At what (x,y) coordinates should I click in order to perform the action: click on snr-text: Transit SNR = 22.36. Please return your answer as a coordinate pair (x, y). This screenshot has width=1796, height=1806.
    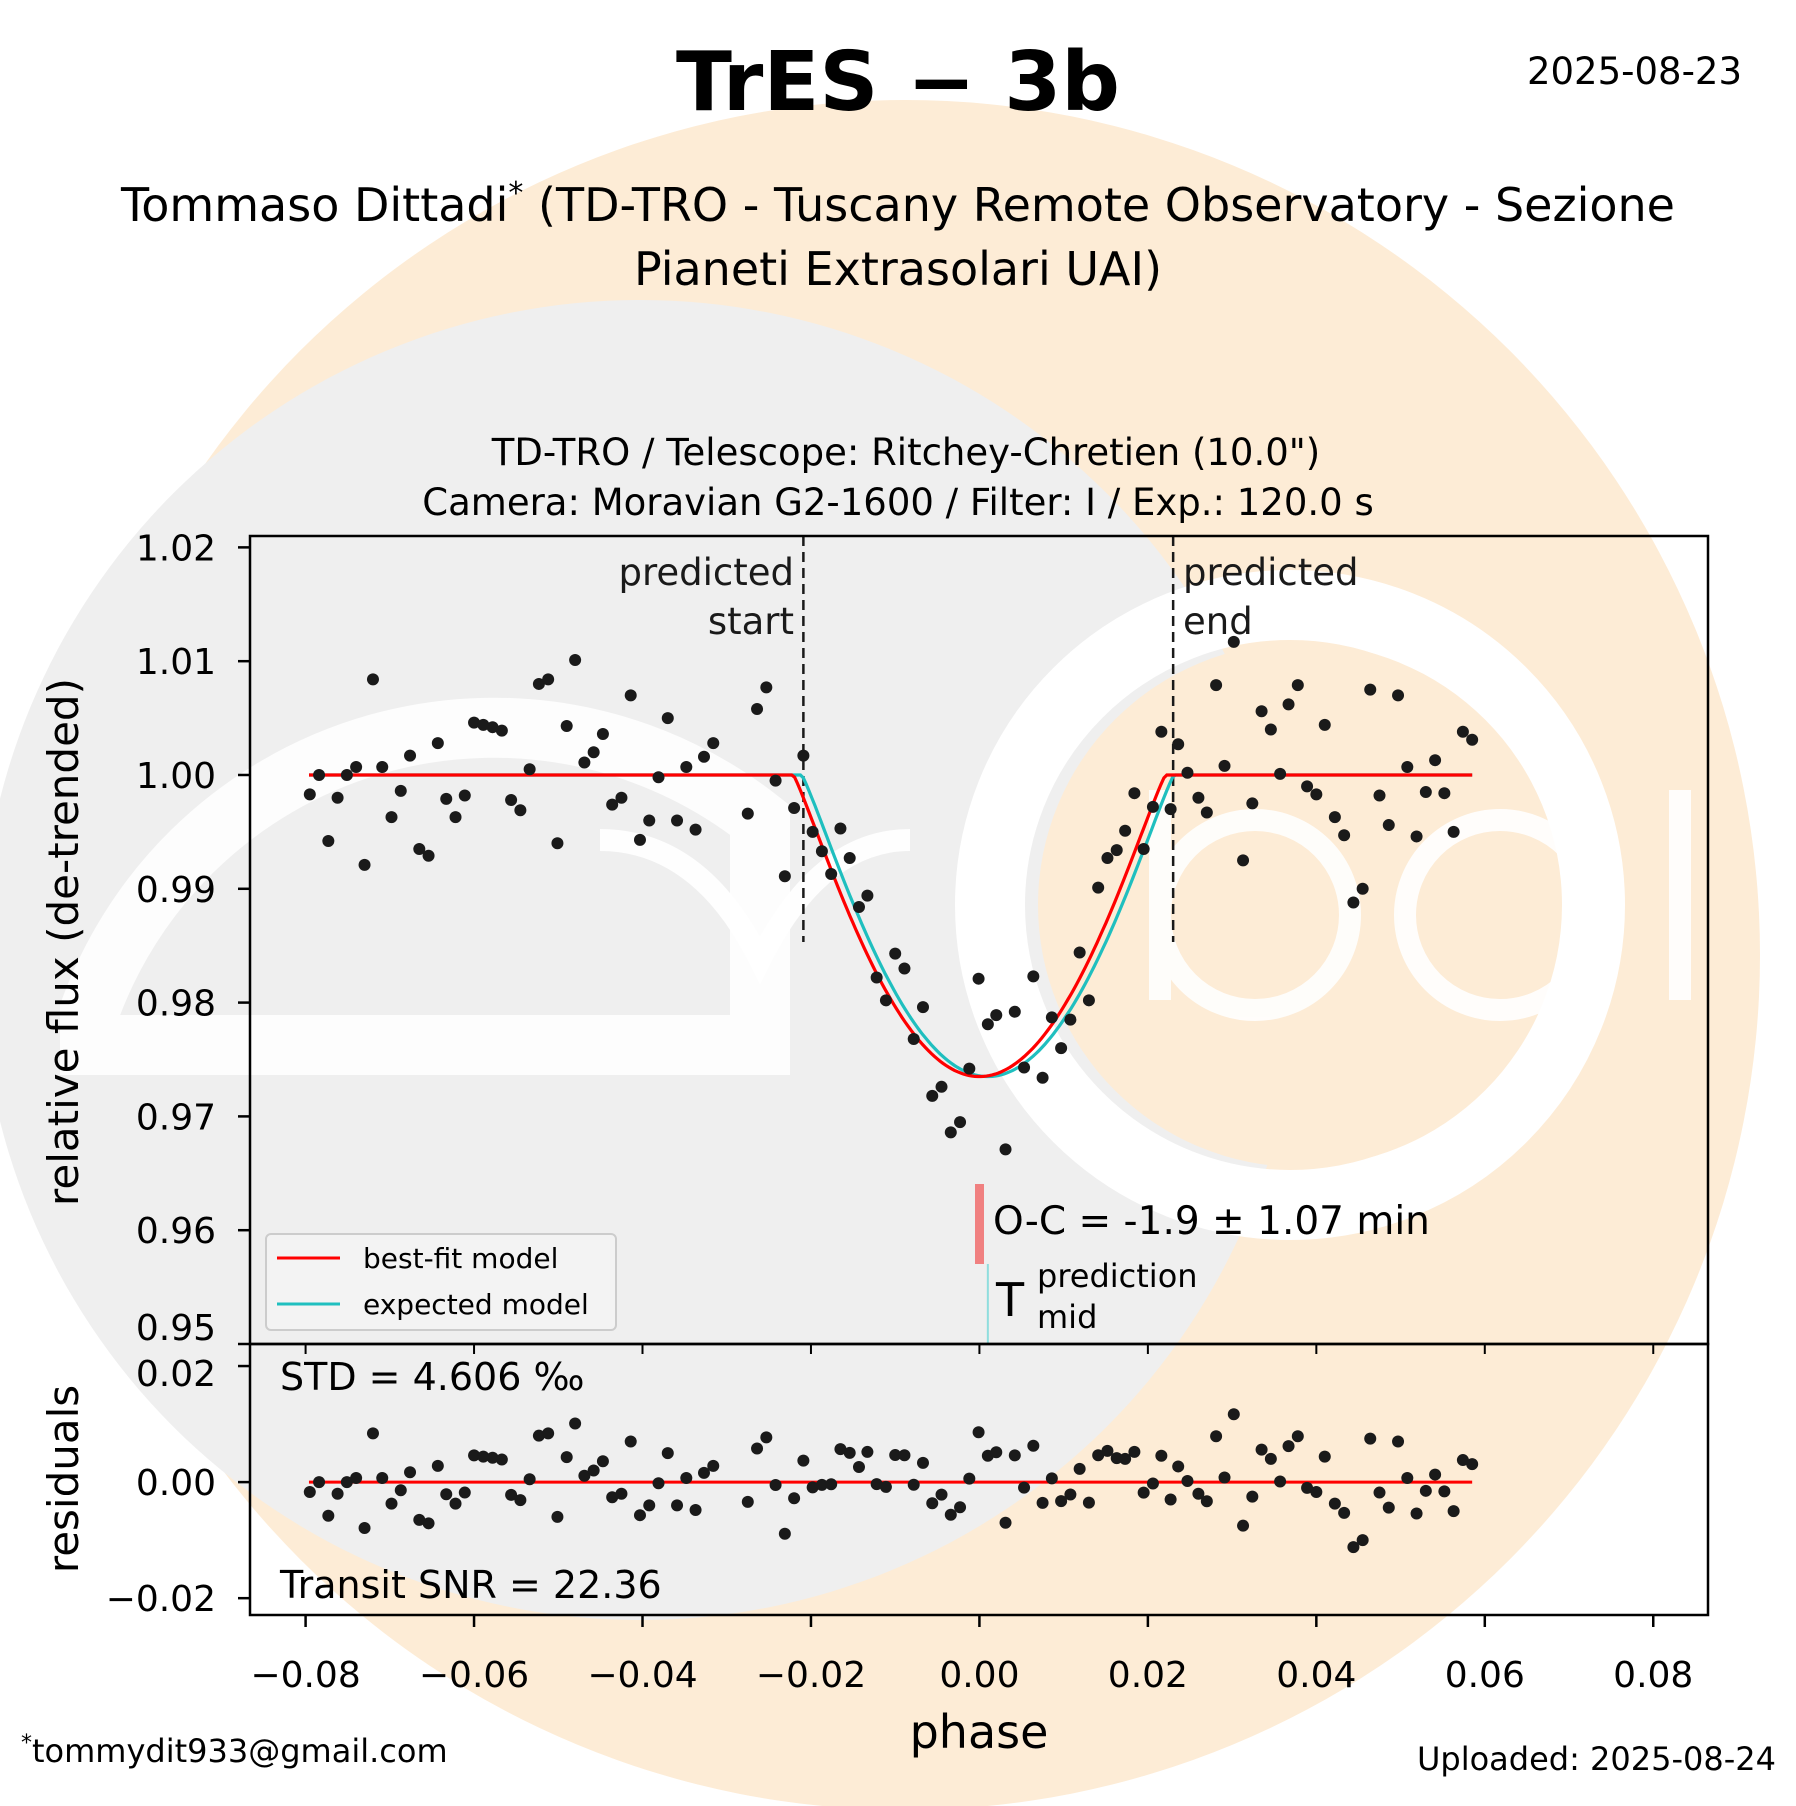
    Looking at the image, I should click on (470, 1585).